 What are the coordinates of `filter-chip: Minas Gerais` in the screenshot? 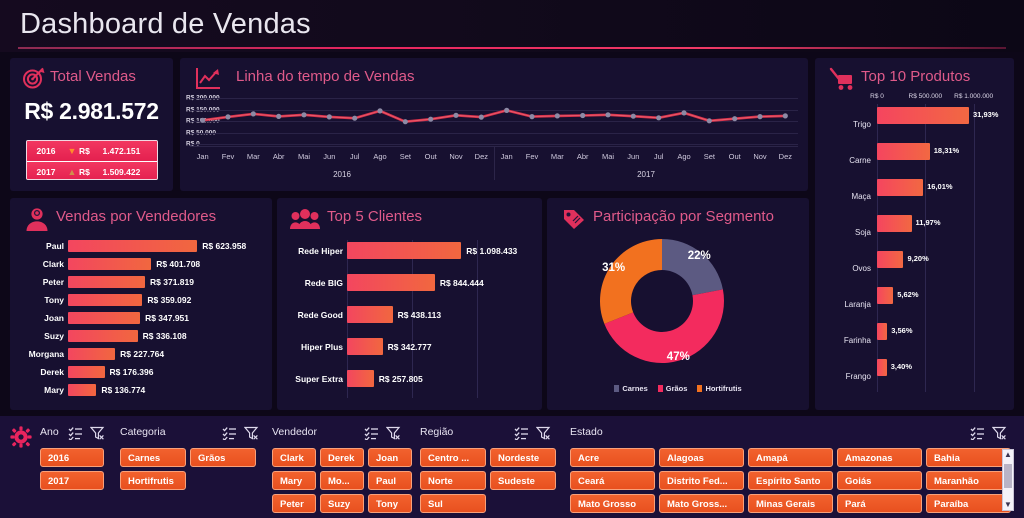 It's located at (790, 503).